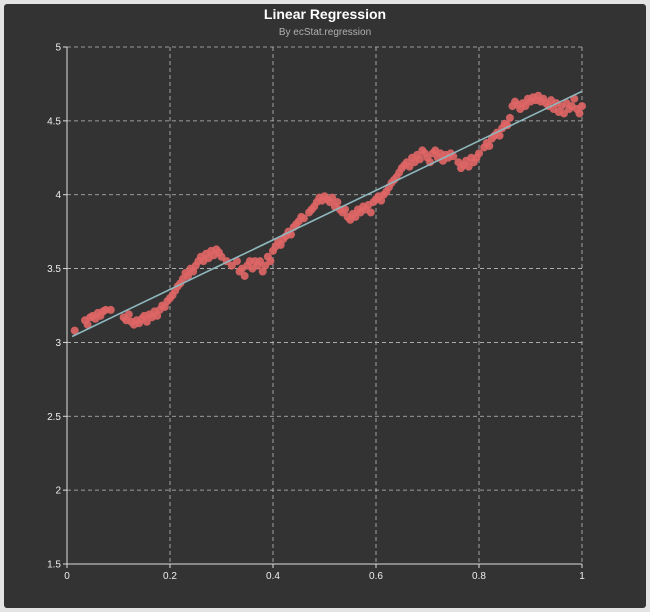 This screenshot has height=612, width=650. What do you see at coordinates (54, 565) in the screenshot?
I see `y-tick-label: 1.5` at bounding box center [54, 565].